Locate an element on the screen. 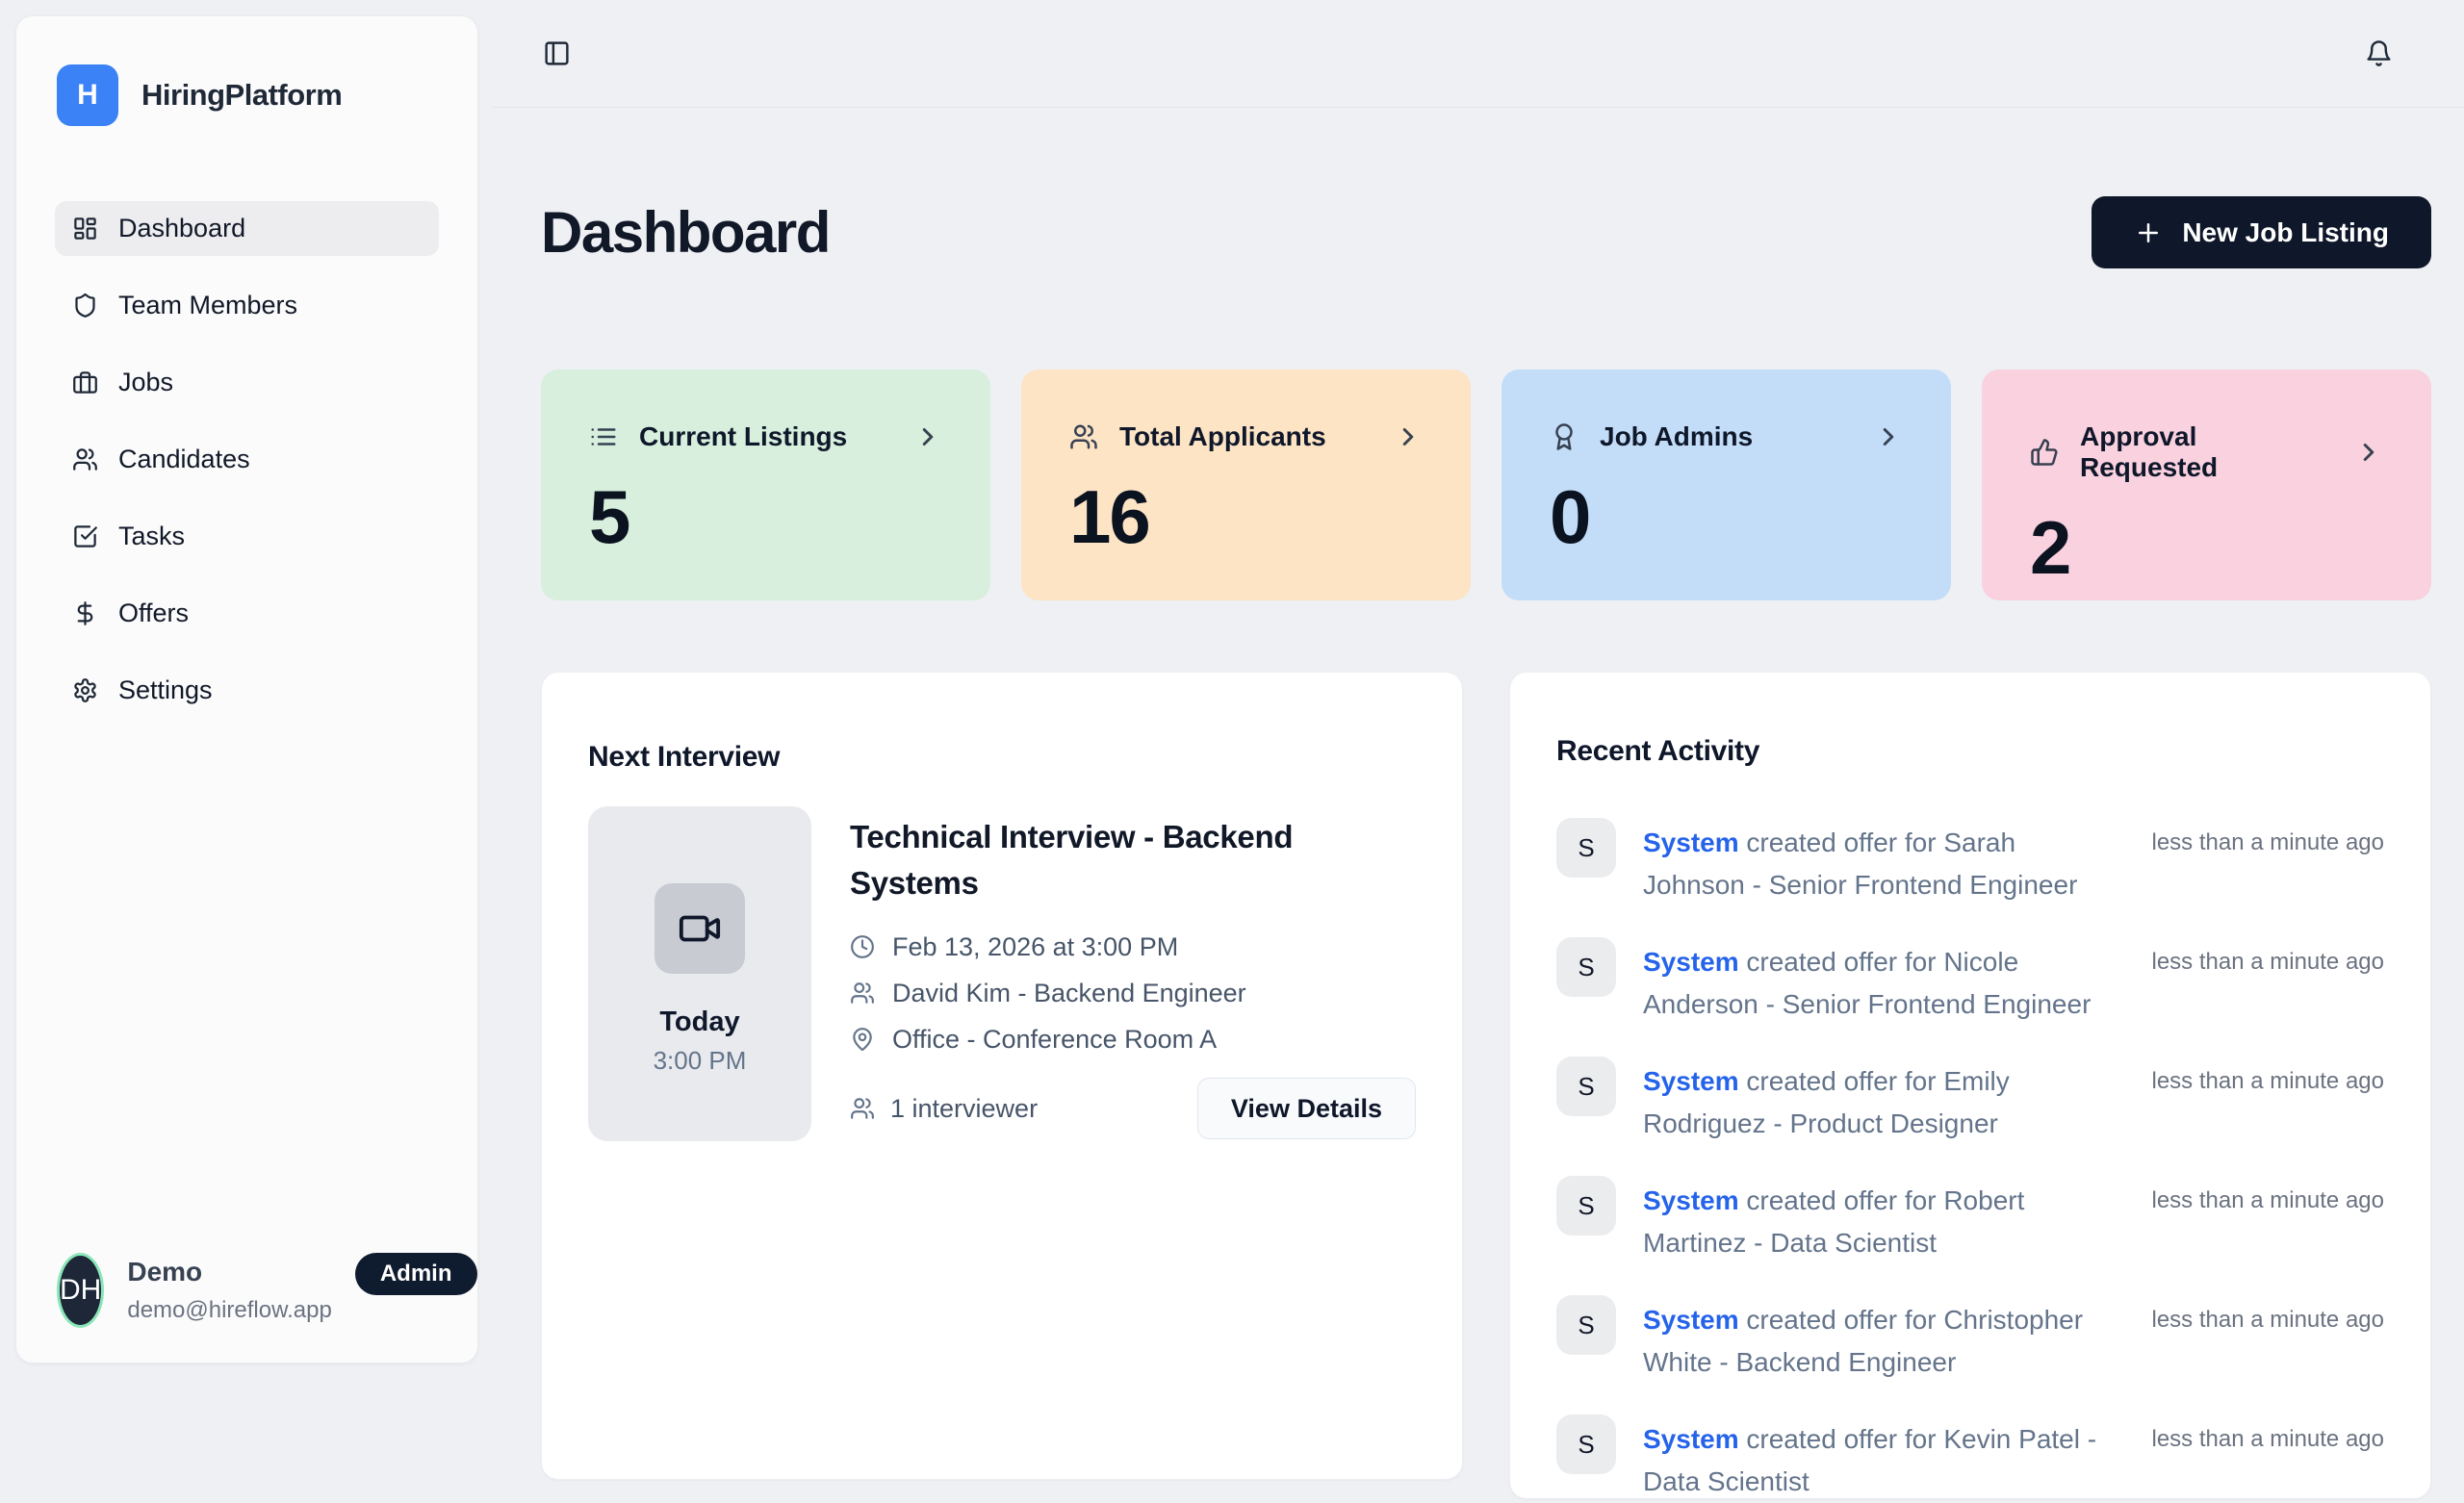  sidebar-item-jobs: Jobs is located at coordinates (247, 382).